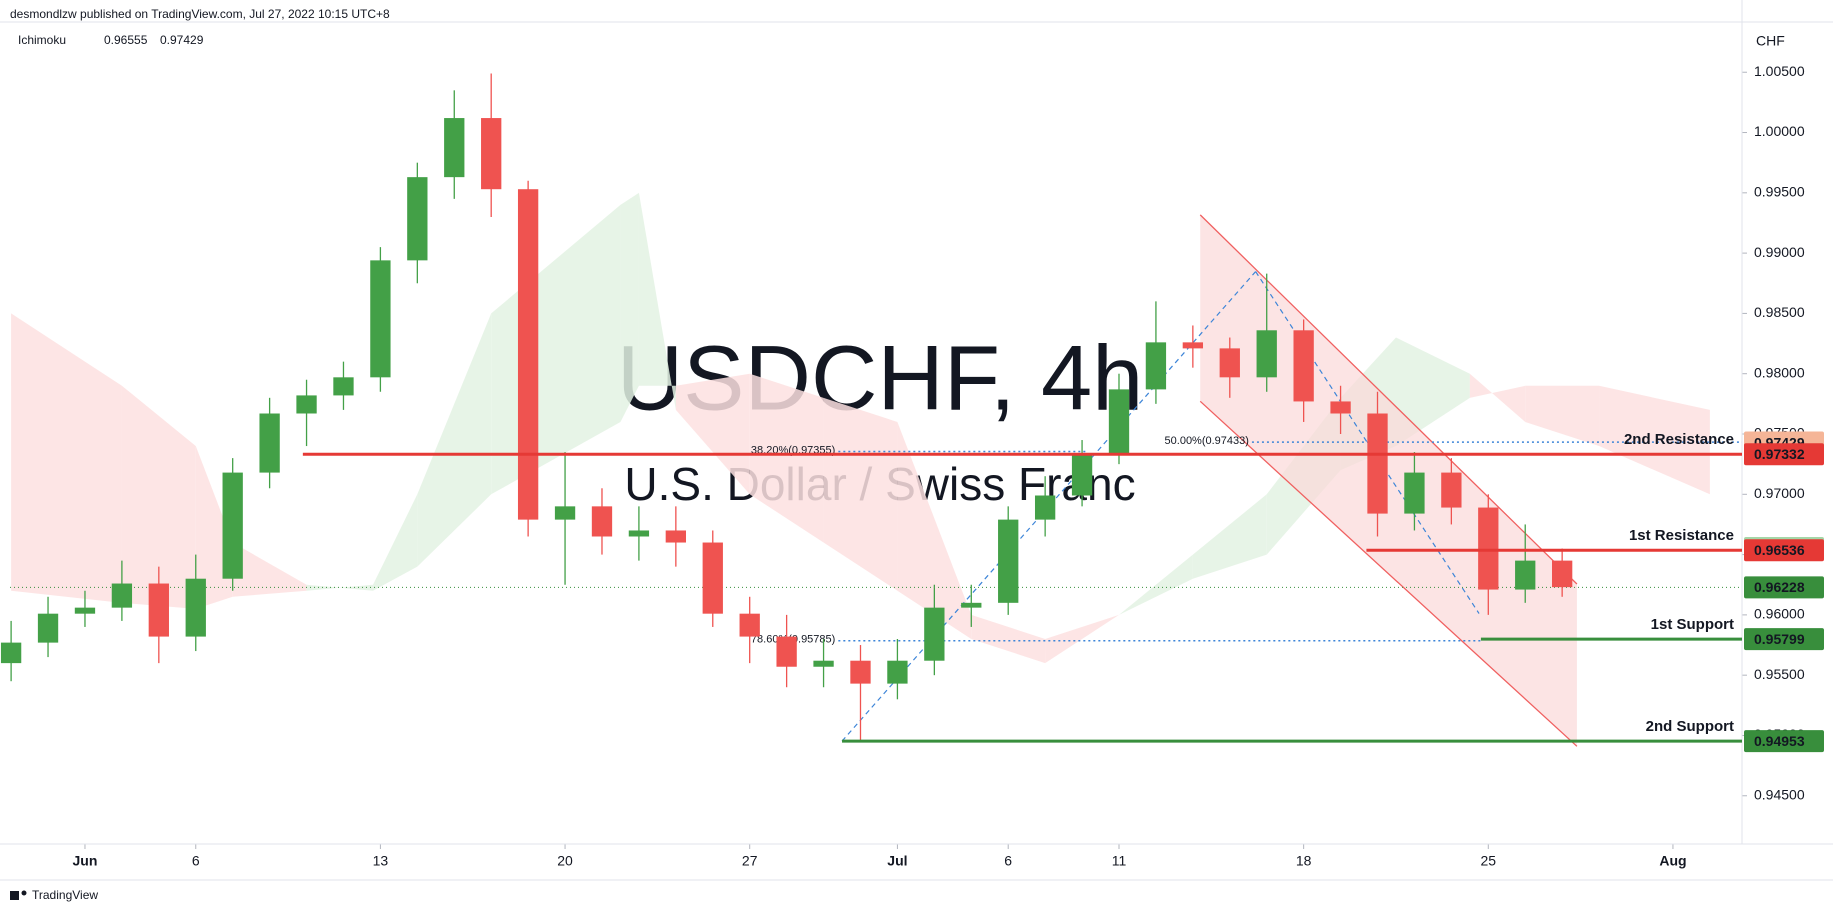  What do you see at coordinates (1770, 41) in the screenshot?
I see `y-unit: CHF` at bounding box center [1770, 41].